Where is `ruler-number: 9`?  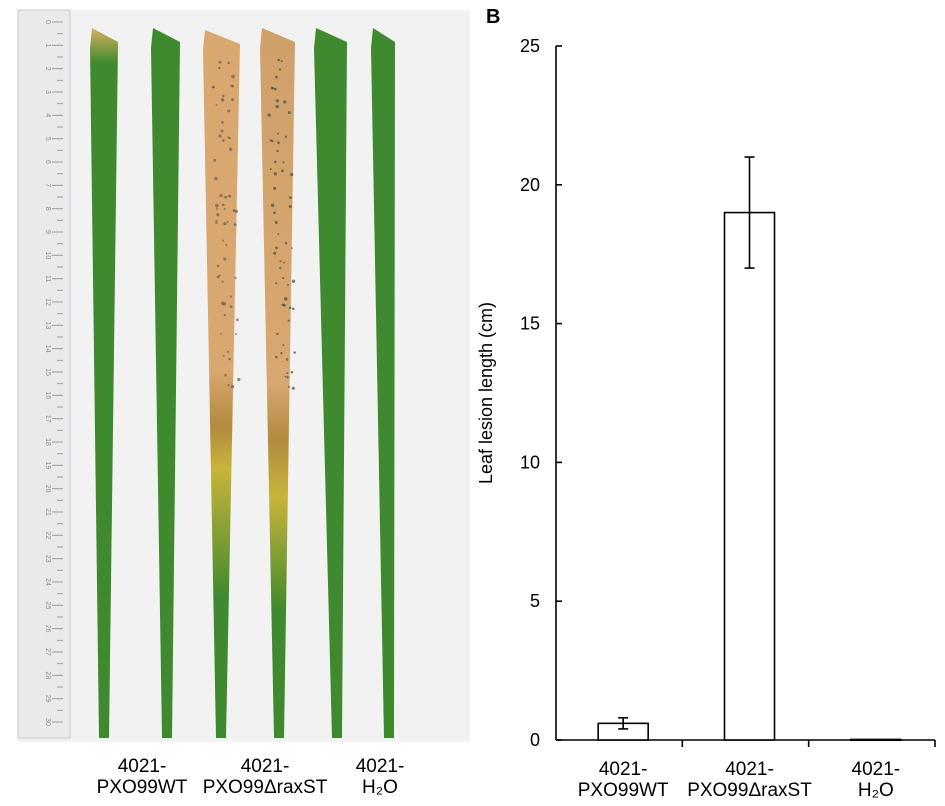
ruler-number: 9 is located at coordinates (47, 232).